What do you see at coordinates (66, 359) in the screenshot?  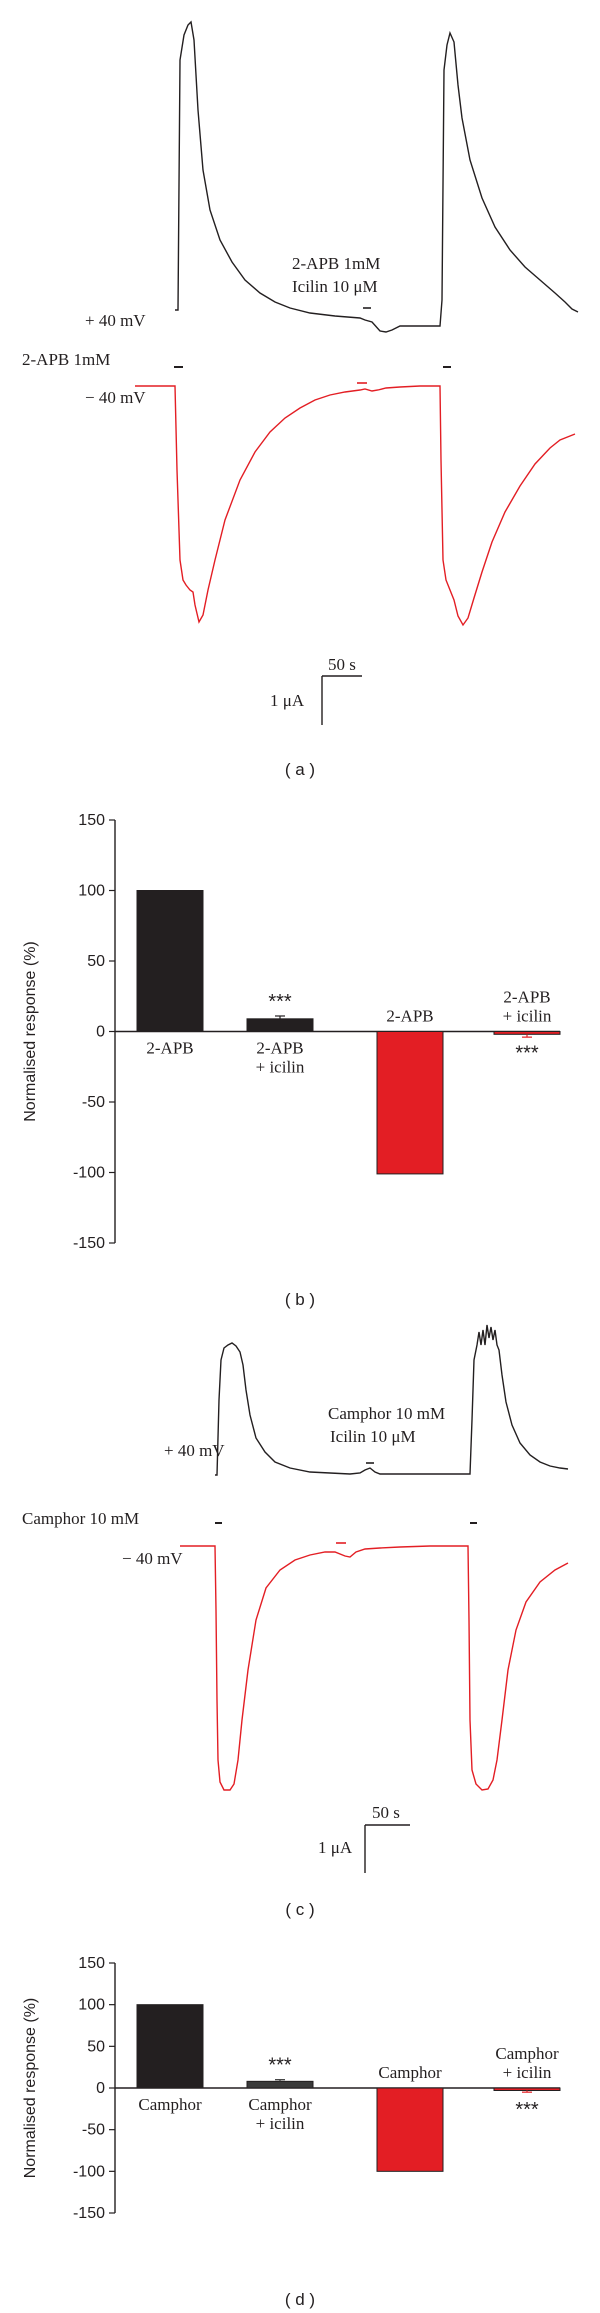 I see `agonist-label-a: 2-APB 1mM` at bounding box center [66, 359].